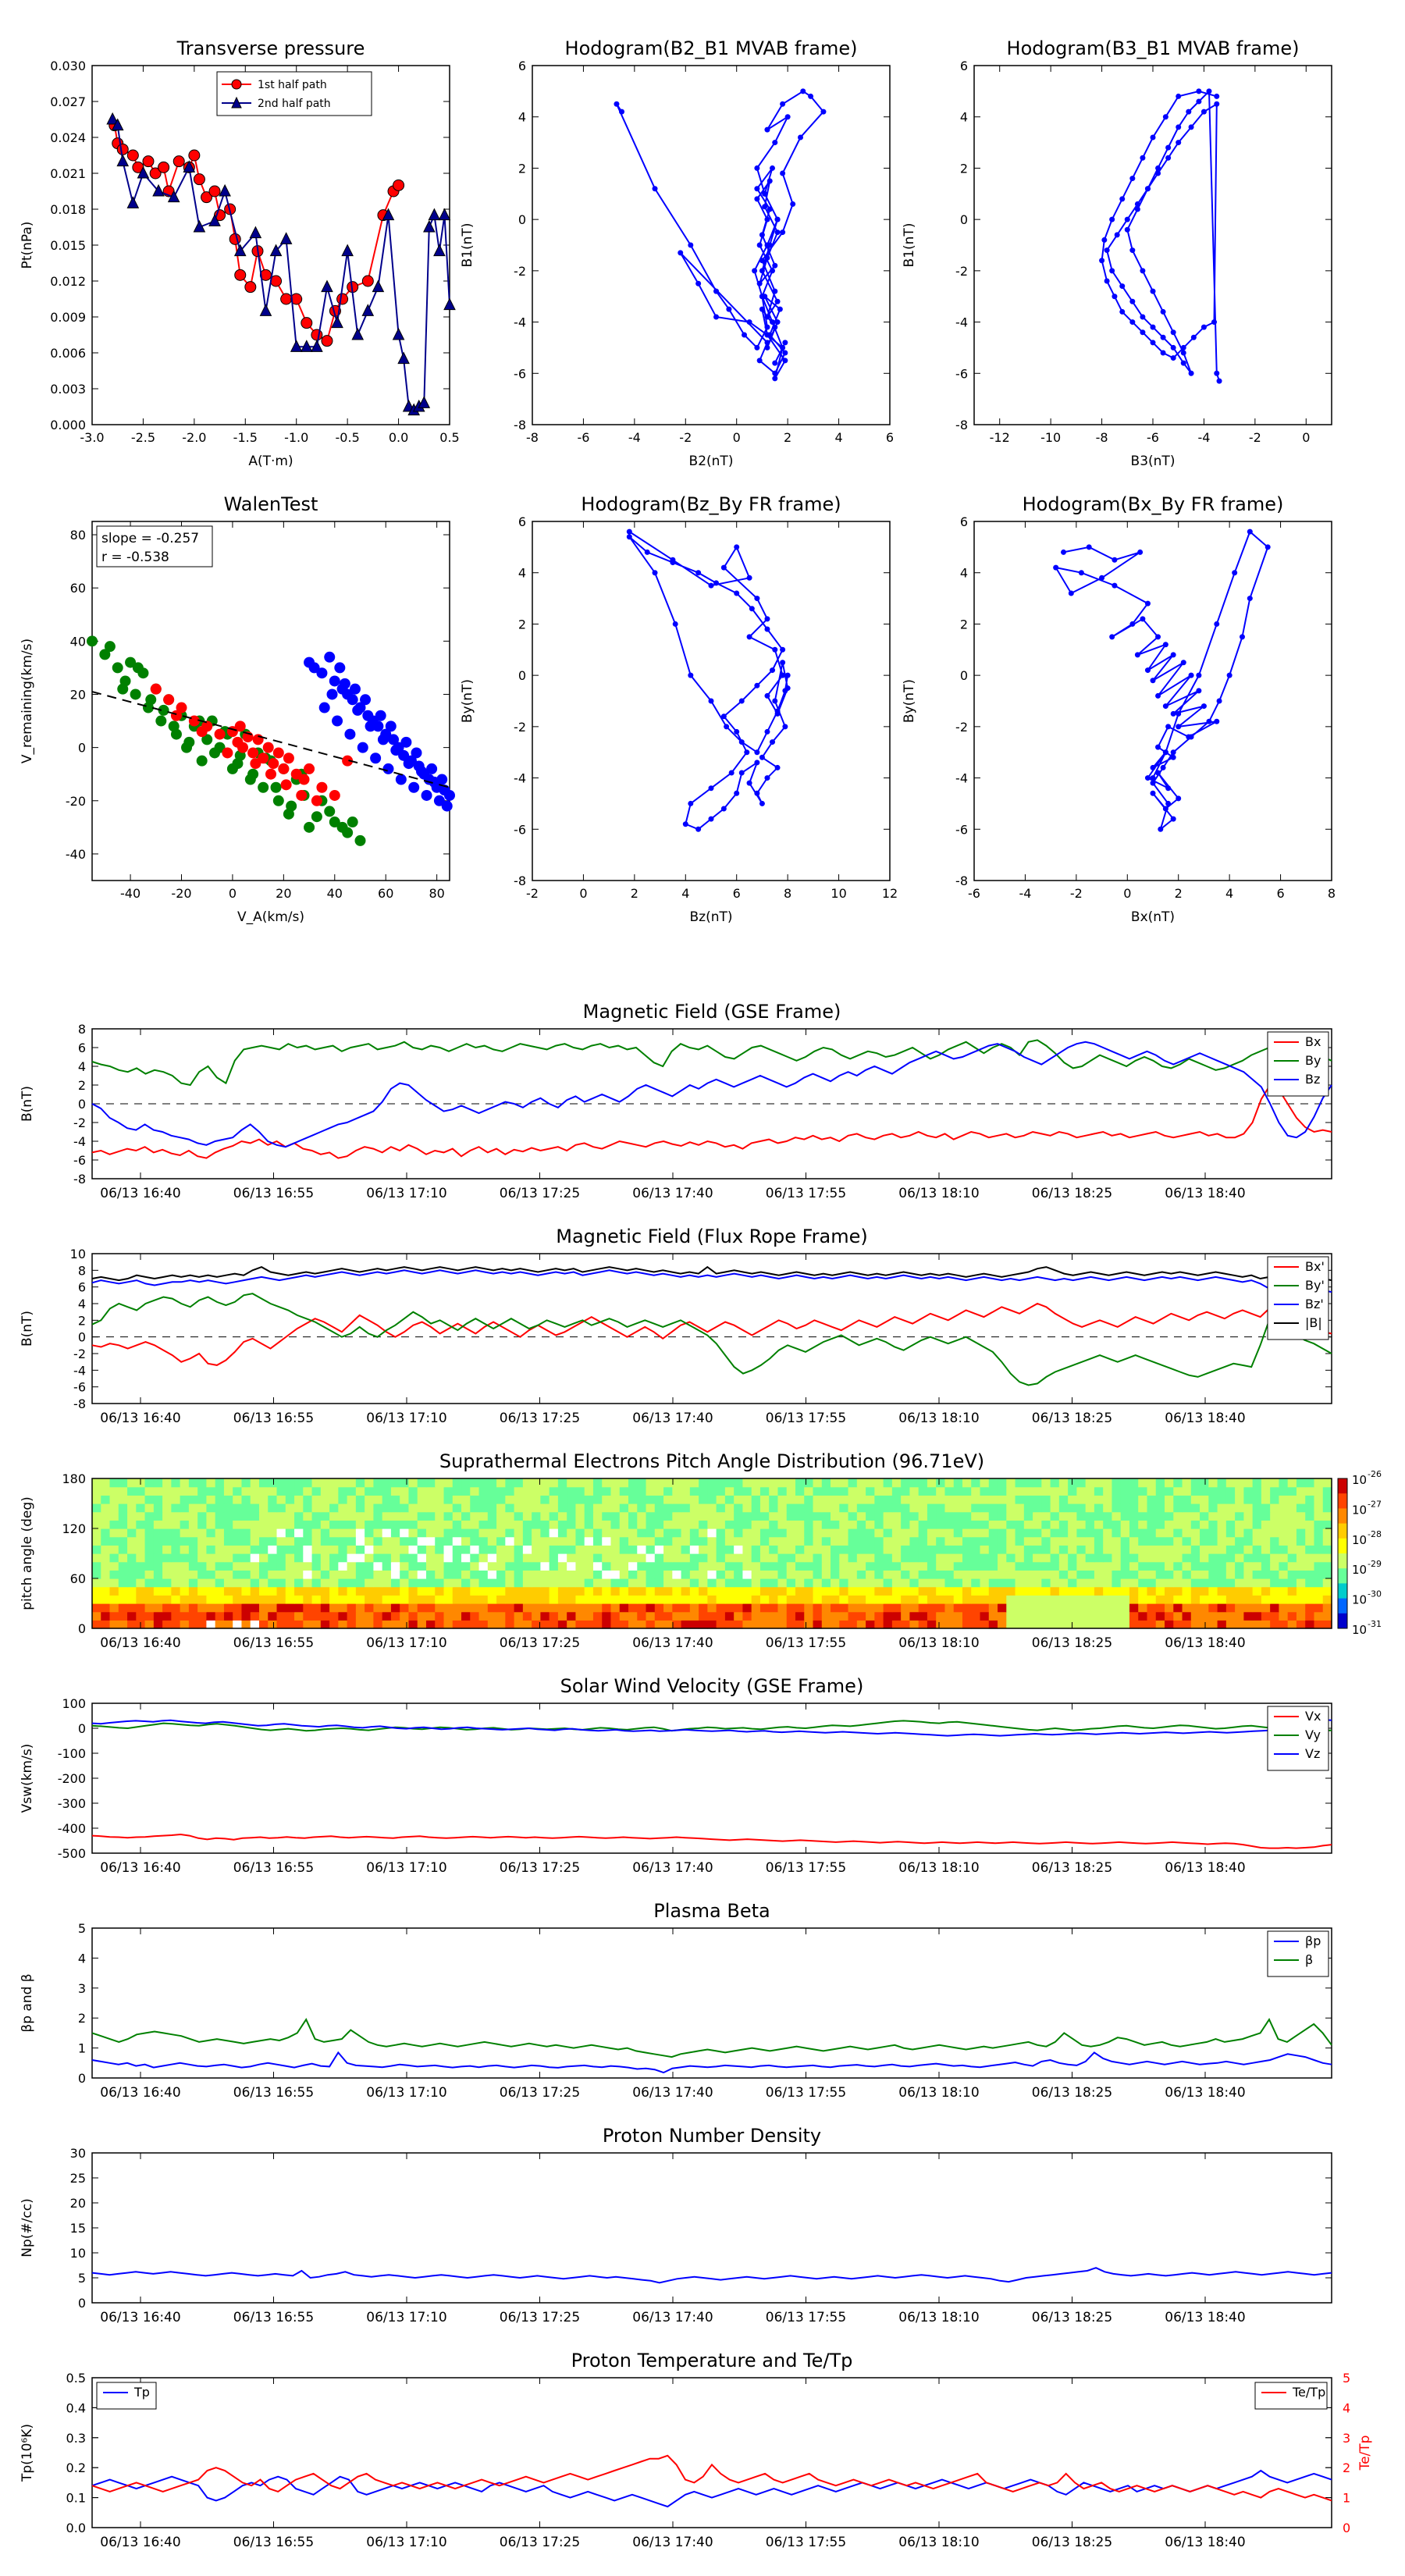  What do you see at coordinates (291, 806) in the screenshot?
I see `scatter-point-green` at bounding box center [291, 806].